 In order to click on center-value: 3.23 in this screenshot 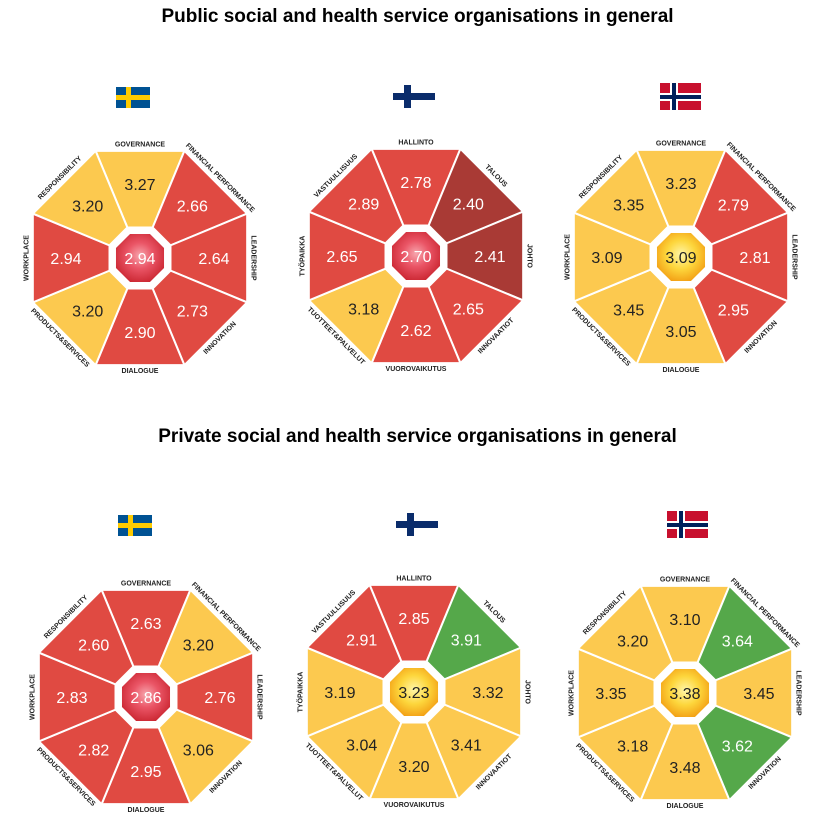, I will do `click(413, 693)`.